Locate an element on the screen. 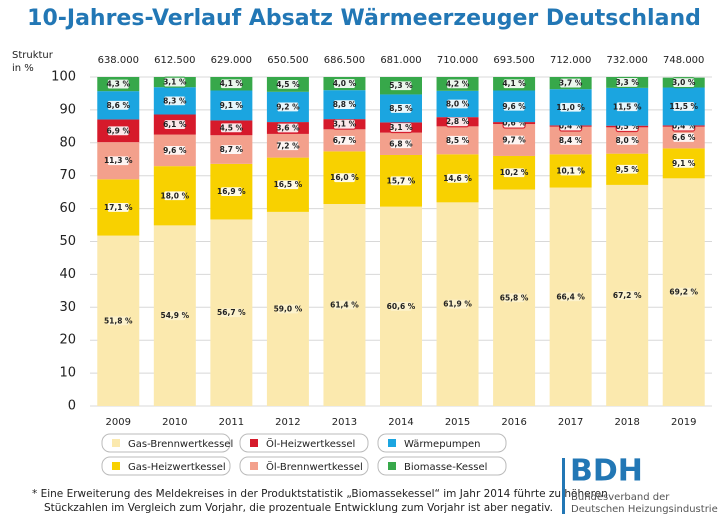 The image size is (728, 520). legend-label: Öl-Heizwertkessel is located at coordinates (310, 443).